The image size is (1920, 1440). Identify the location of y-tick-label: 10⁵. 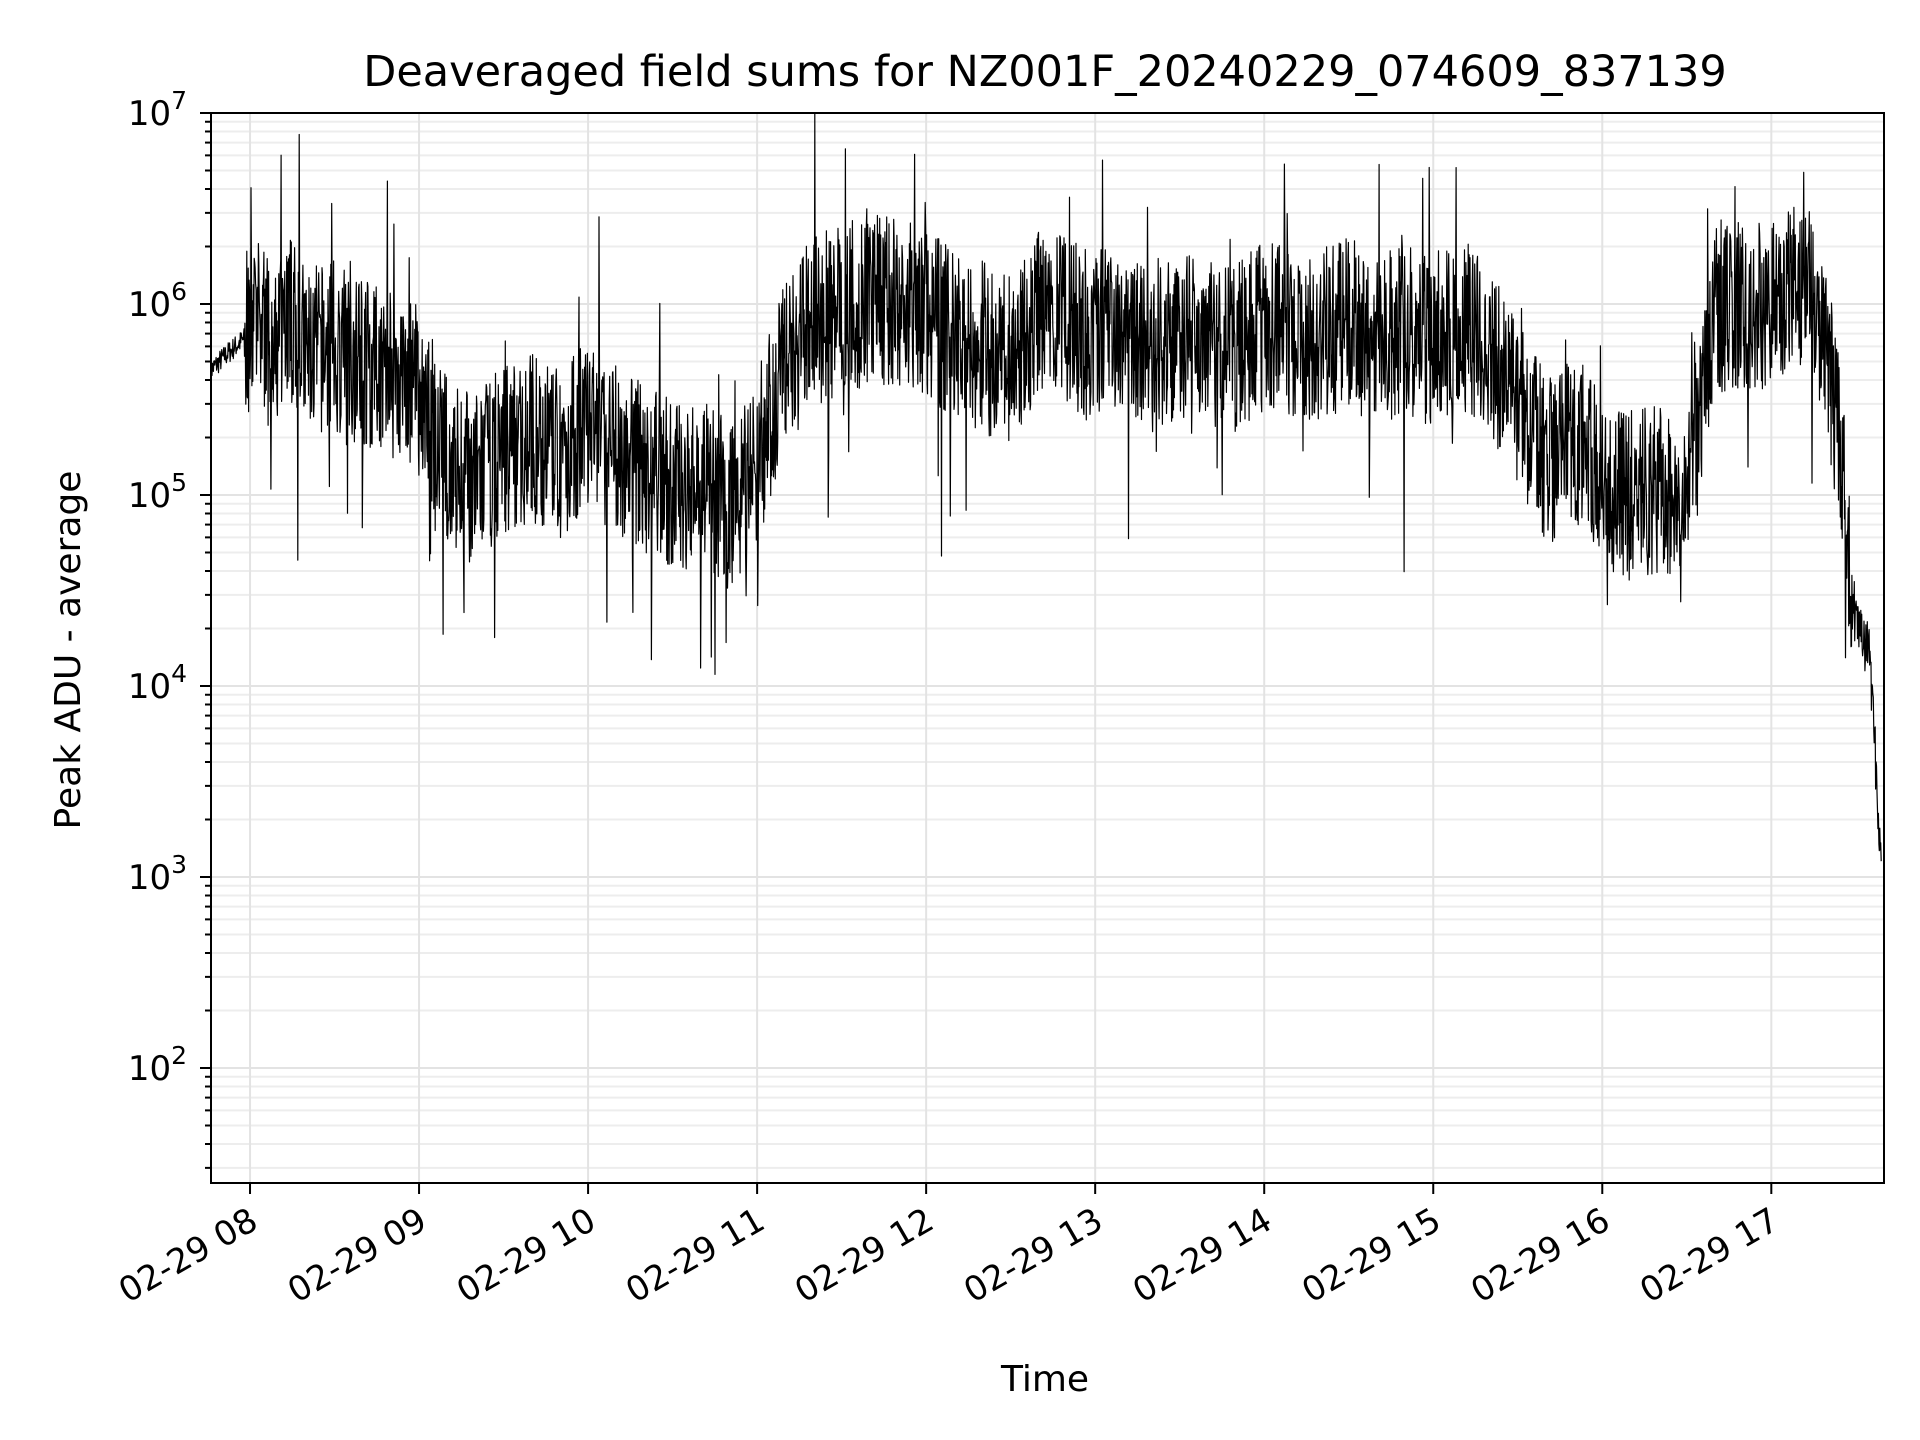
(157, 492).